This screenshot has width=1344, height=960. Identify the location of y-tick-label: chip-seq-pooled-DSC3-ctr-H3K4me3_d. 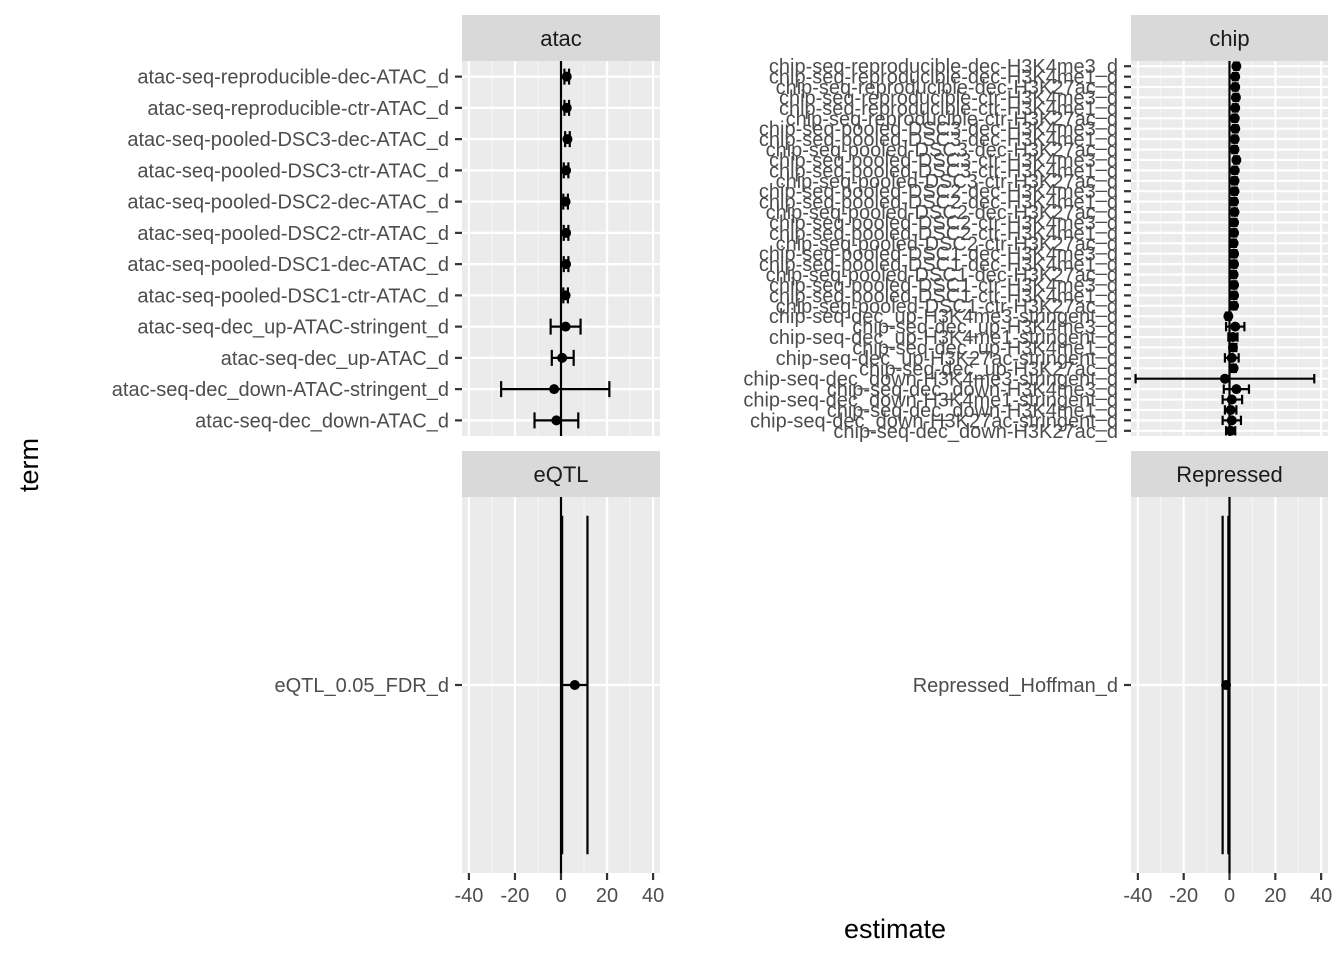
(943, 161).